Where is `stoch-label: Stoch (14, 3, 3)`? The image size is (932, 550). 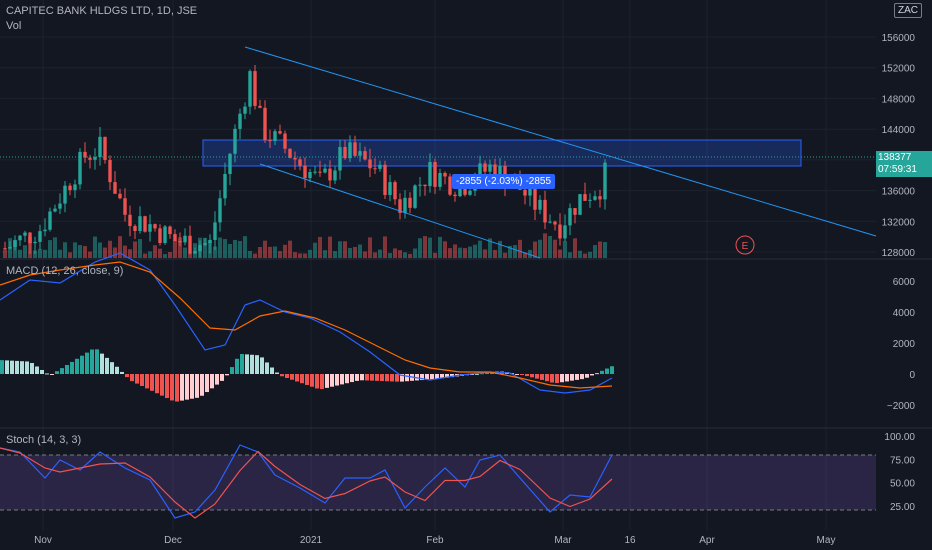 stoch-label: Stoch (14, 3, 3) is located at coordinates (44, 440).